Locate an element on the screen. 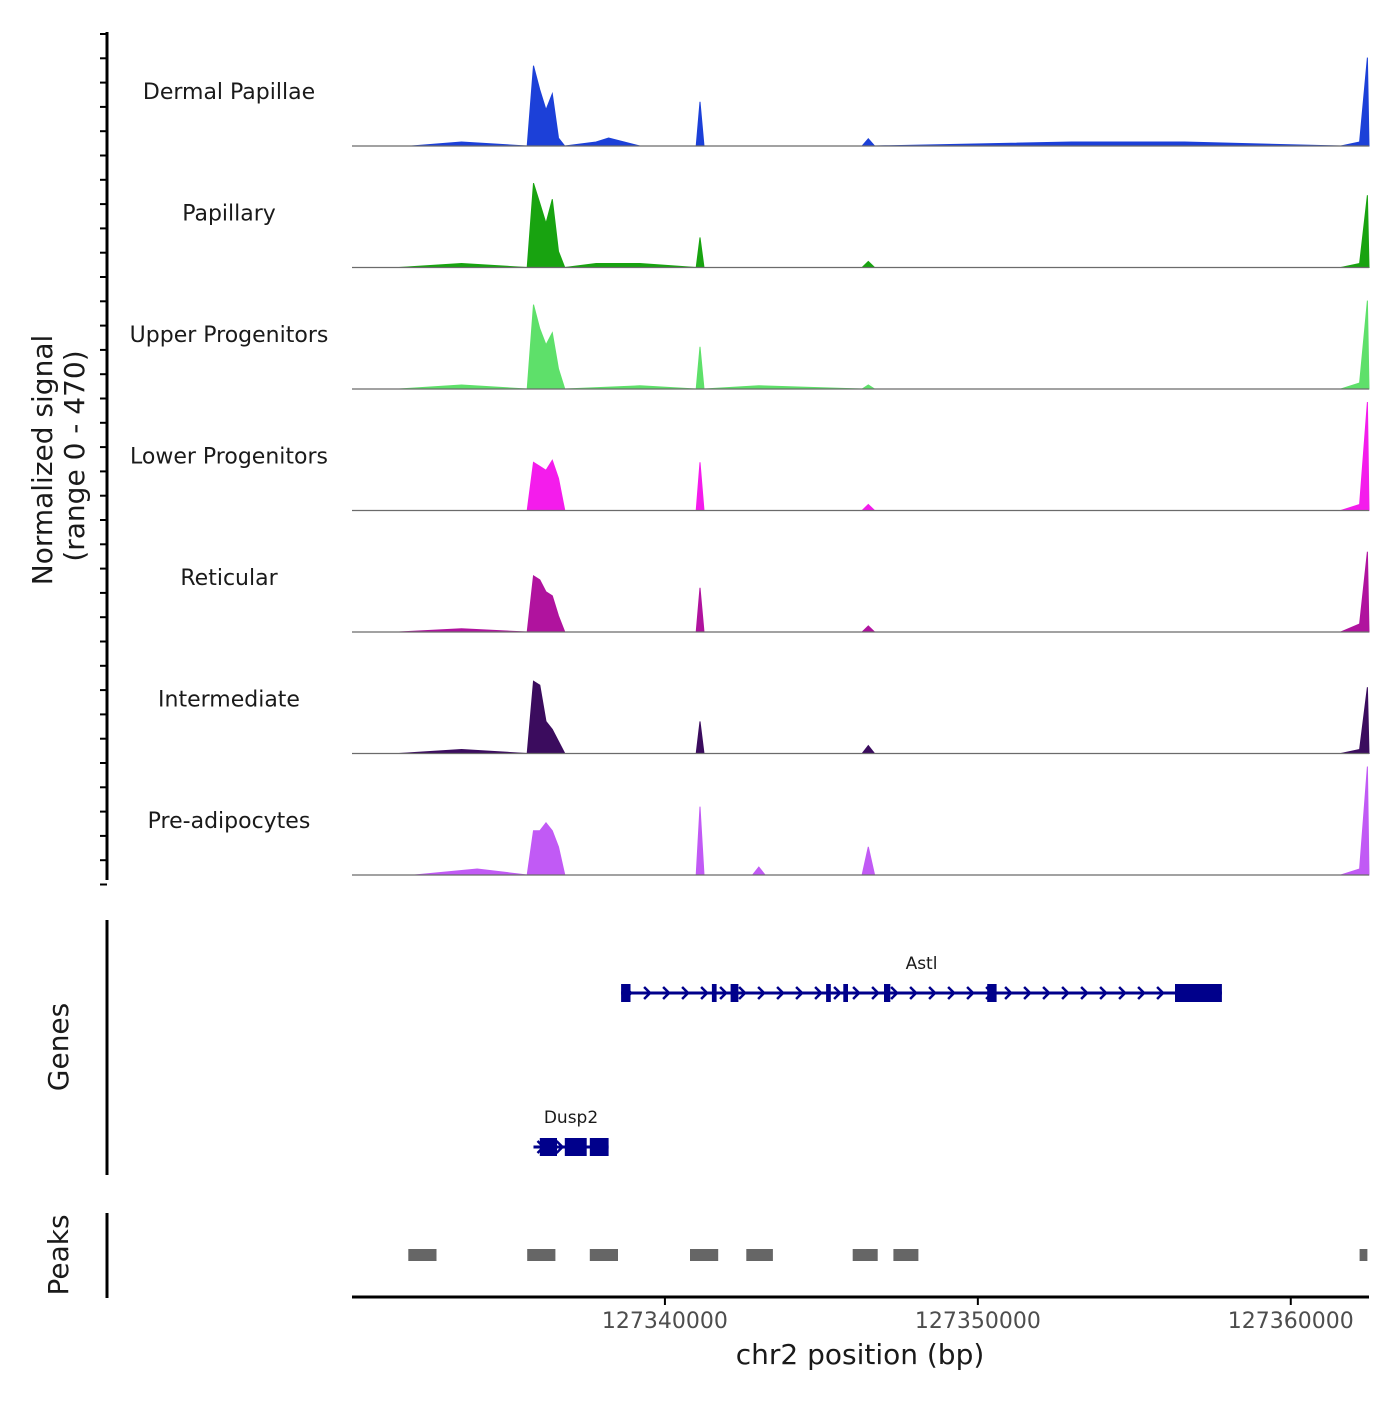 Image resolution: width=1400 pixels, height=1404 pixels. track-label: Intermediate is located at coordinates (229, 700).